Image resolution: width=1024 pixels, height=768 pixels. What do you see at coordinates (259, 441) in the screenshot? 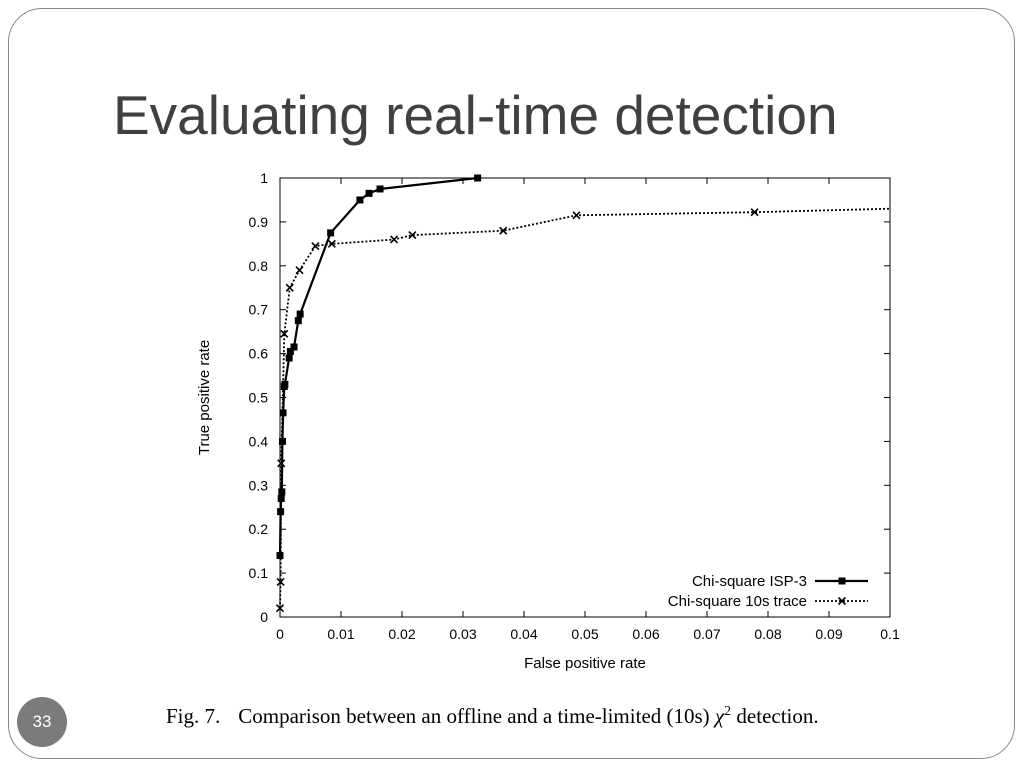
I see `y-tick-label: 0.4` at bounding box center [259, 441].